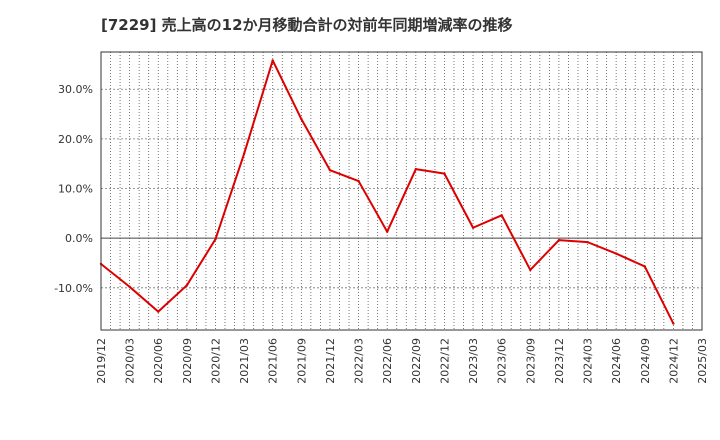 This screenshot has width=720, height=440. I want to click on x-tick-label: 2022/06, so click(387, 361).